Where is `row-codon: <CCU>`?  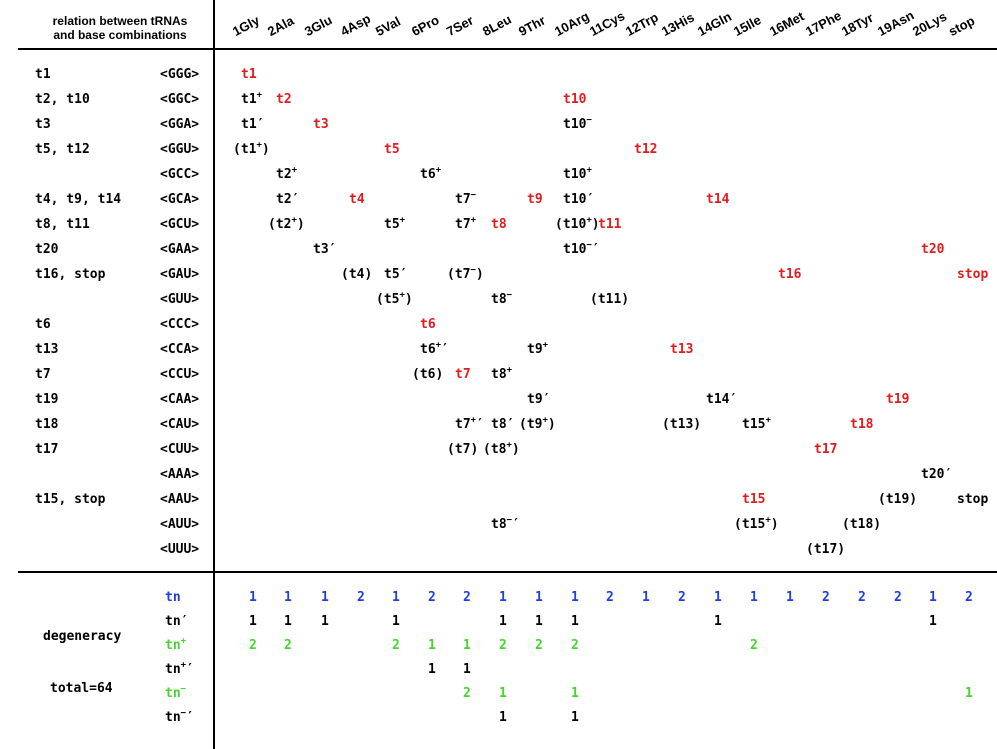 row-codon: <CCU> is located at coordinates (180, 374).